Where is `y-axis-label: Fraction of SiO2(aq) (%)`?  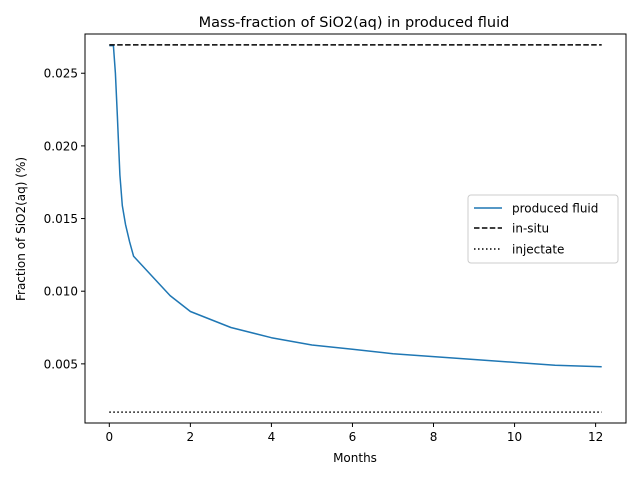 y-axis-label: Fraction of SiO2(aq) (%) is located at coordinates (21, 229).